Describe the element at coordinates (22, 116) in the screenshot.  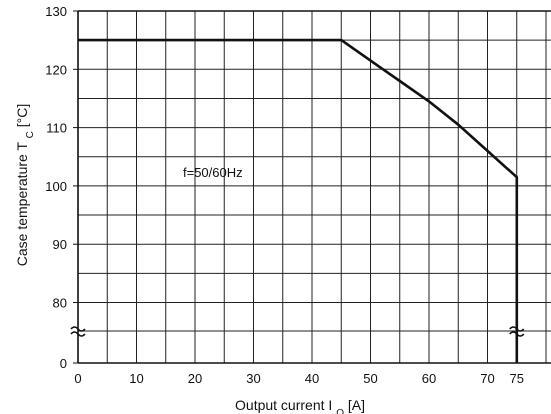
I see `y-axis-title-unit: [°C]` at that location.